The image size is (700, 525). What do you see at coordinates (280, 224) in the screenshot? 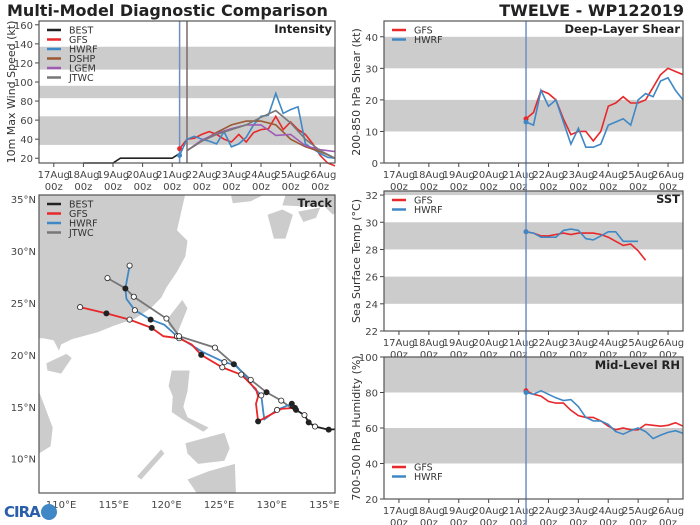
I see `kyushu-land` at bounding box center [280, 224].